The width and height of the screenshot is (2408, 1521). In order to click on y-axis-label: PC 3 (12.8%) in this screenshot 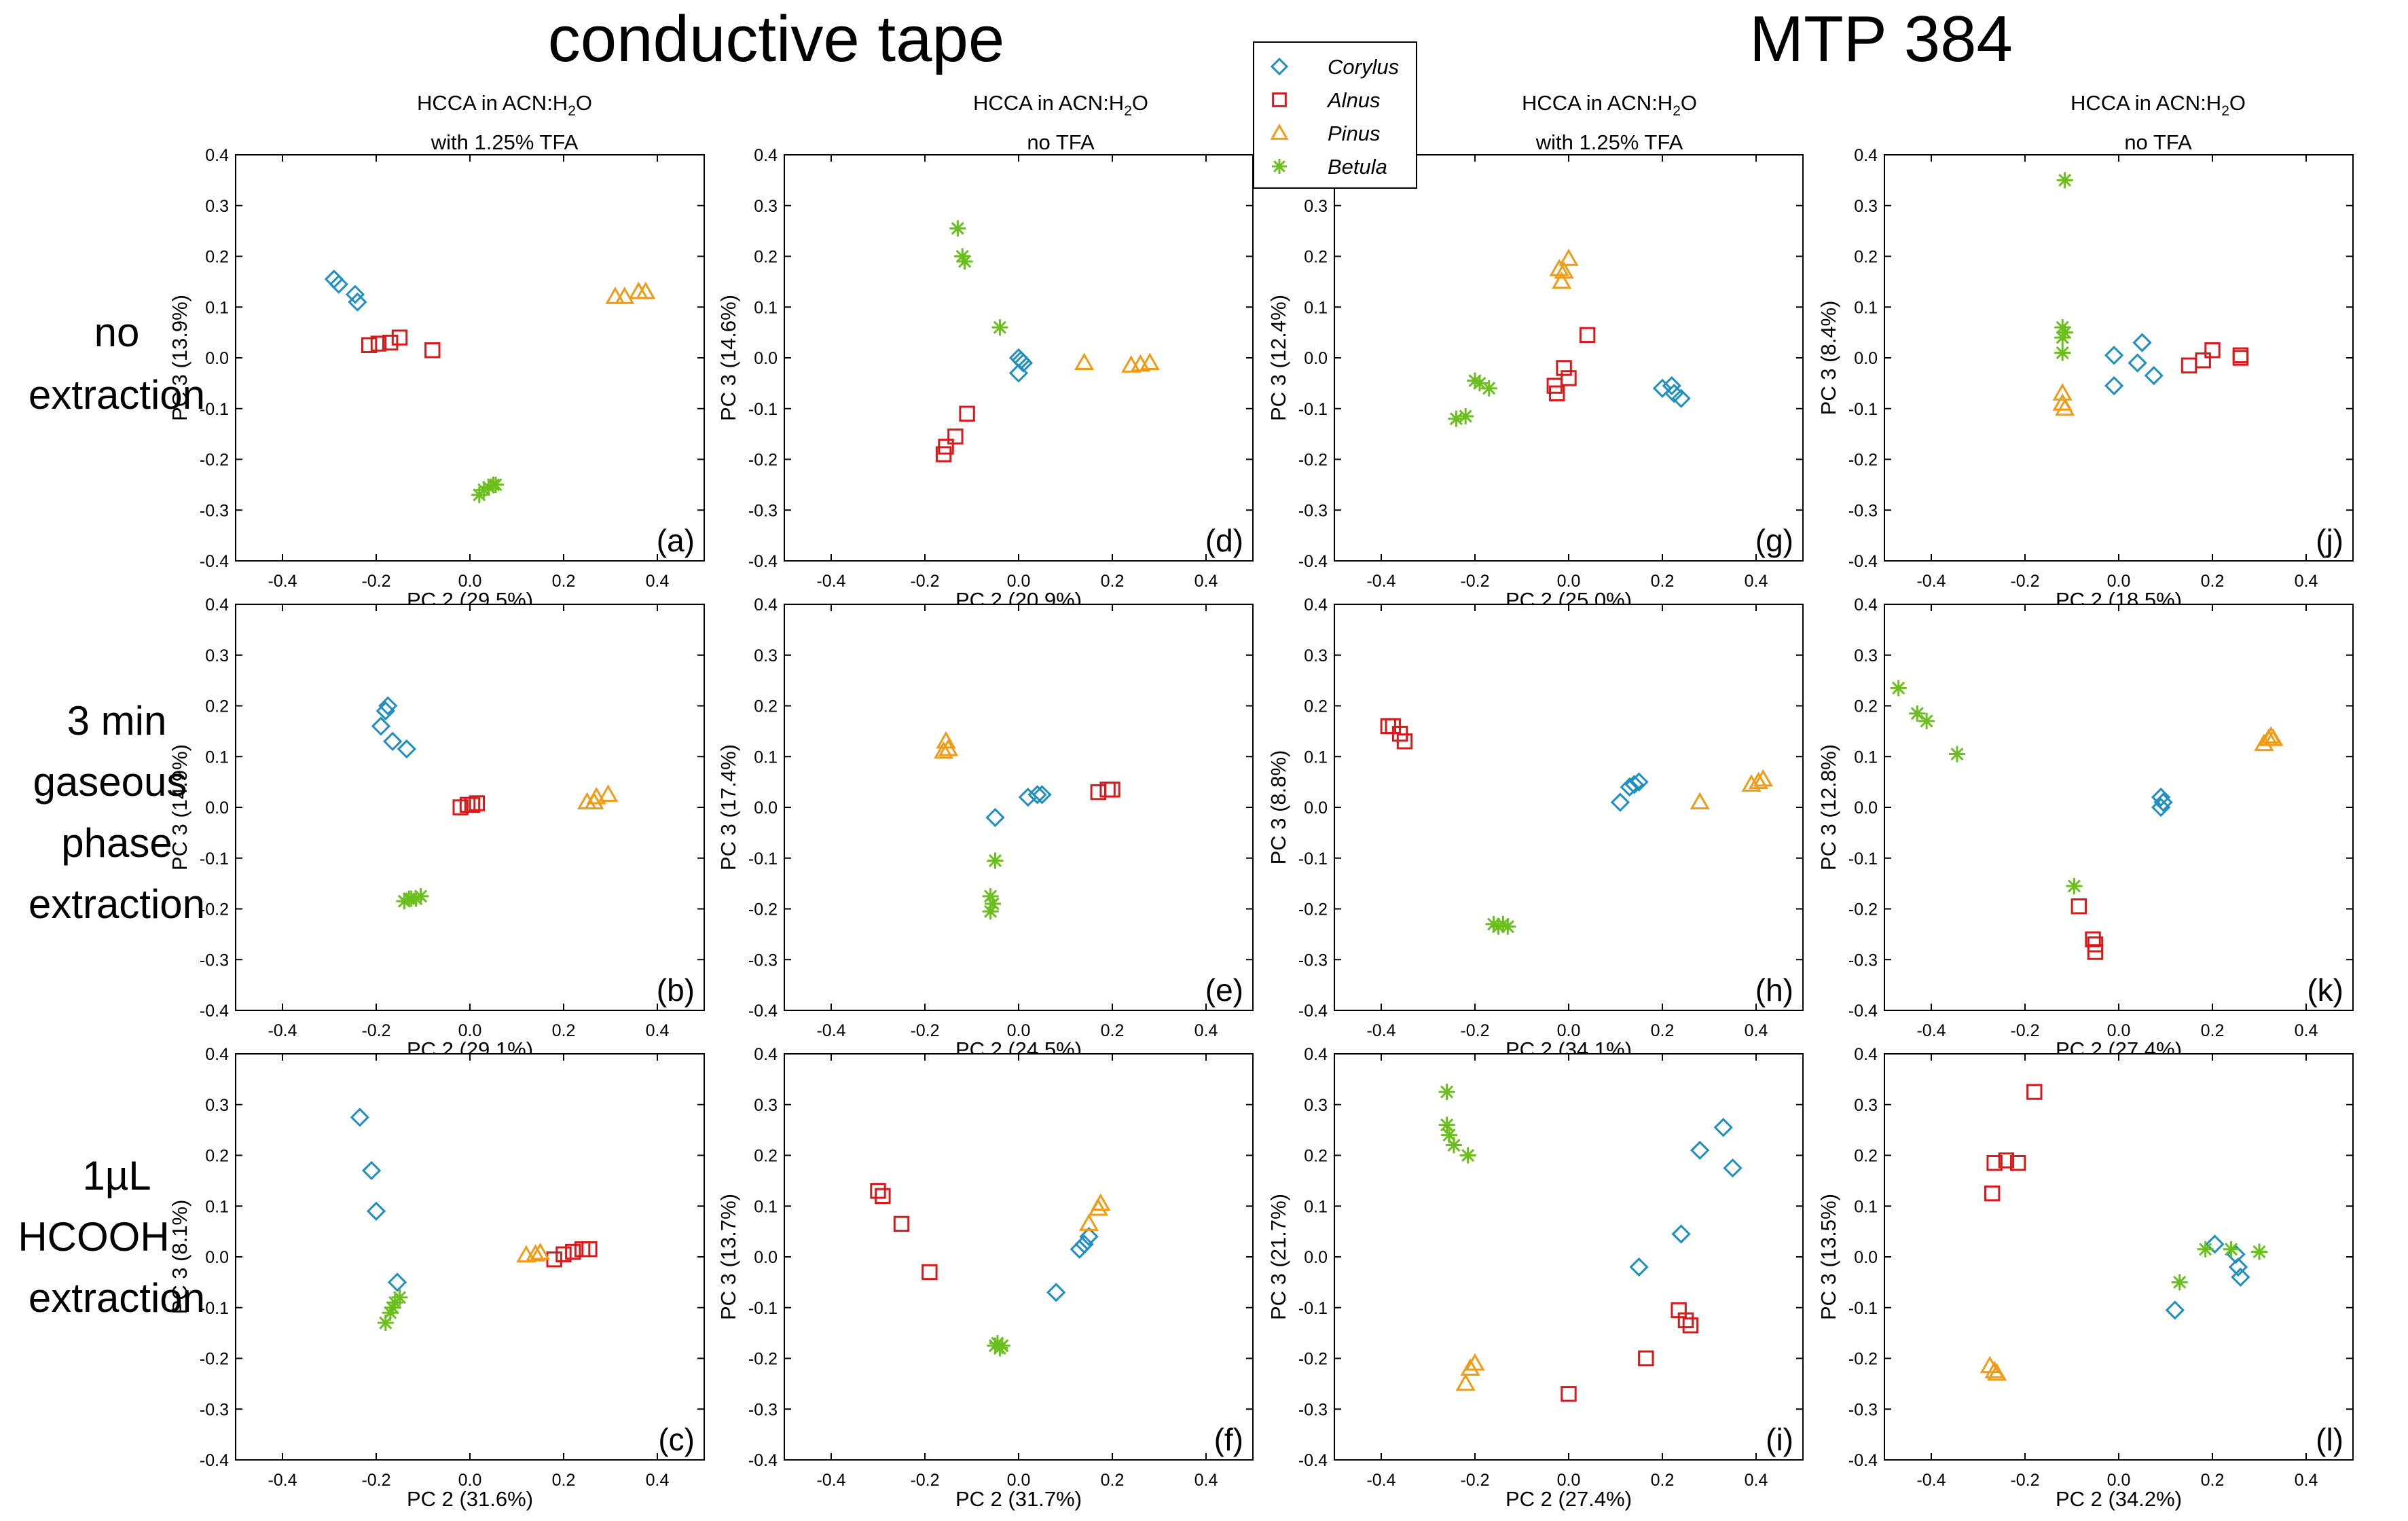, I will do `click(1829, 807)`.